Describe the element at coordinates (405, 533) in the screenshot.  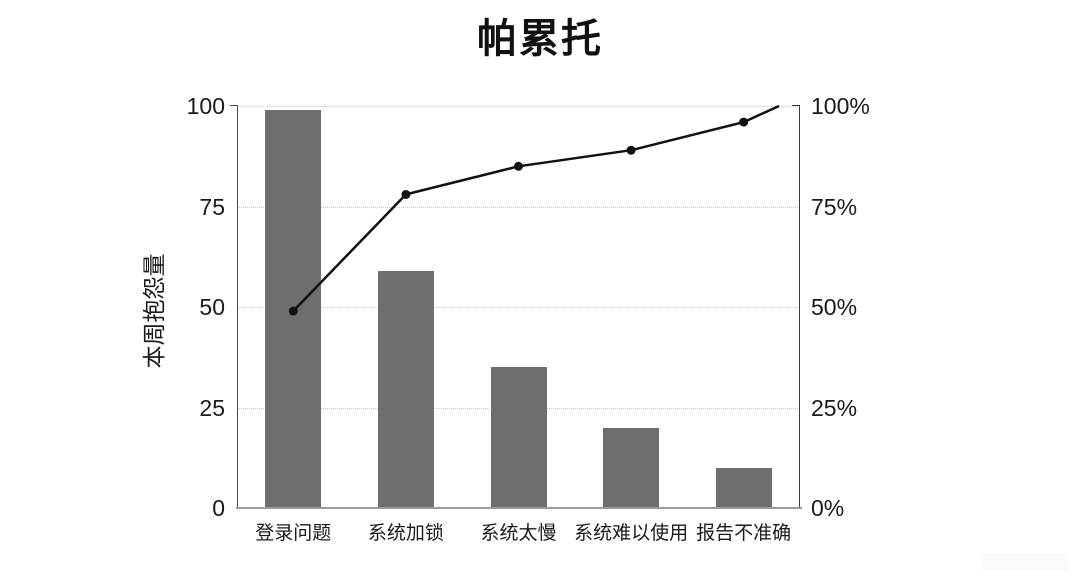
I see `category-label-系统加锁: 系统加锁` at that location.